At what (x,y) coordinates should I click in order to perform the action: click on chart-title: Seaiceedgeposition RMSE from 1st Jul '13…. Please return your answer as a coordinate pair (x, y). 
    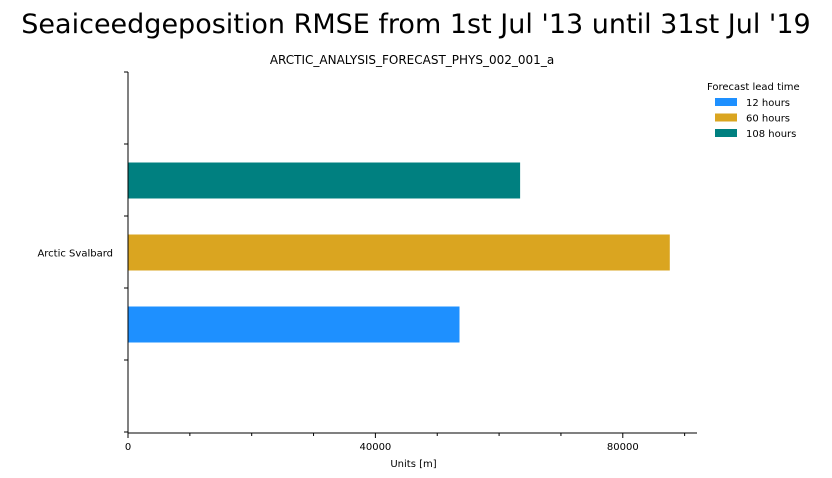
    Looking at the image, I should click on (415, 24).